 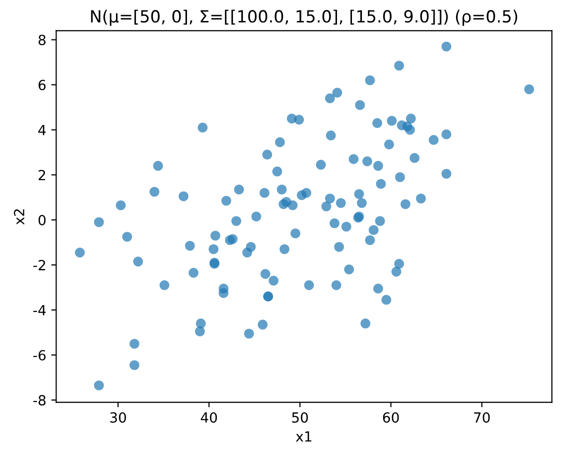 I want to click on y-tick-label: 6, so click(x=42, y=85).